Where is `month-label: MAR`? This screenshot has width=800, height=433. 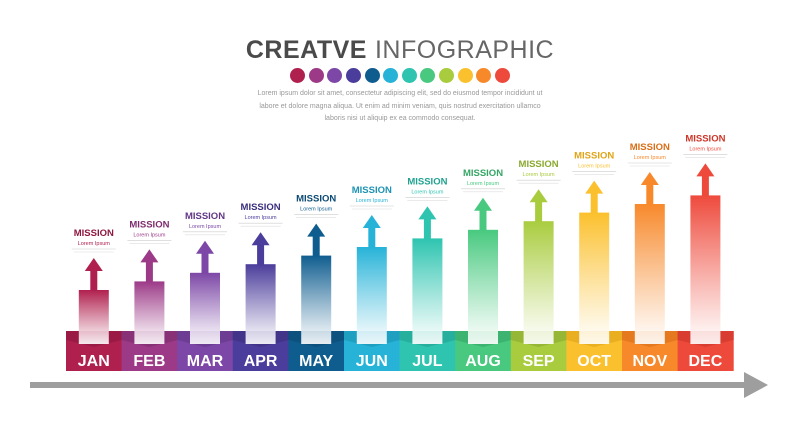
month-label: MAR is located at coordinates (205, 361).